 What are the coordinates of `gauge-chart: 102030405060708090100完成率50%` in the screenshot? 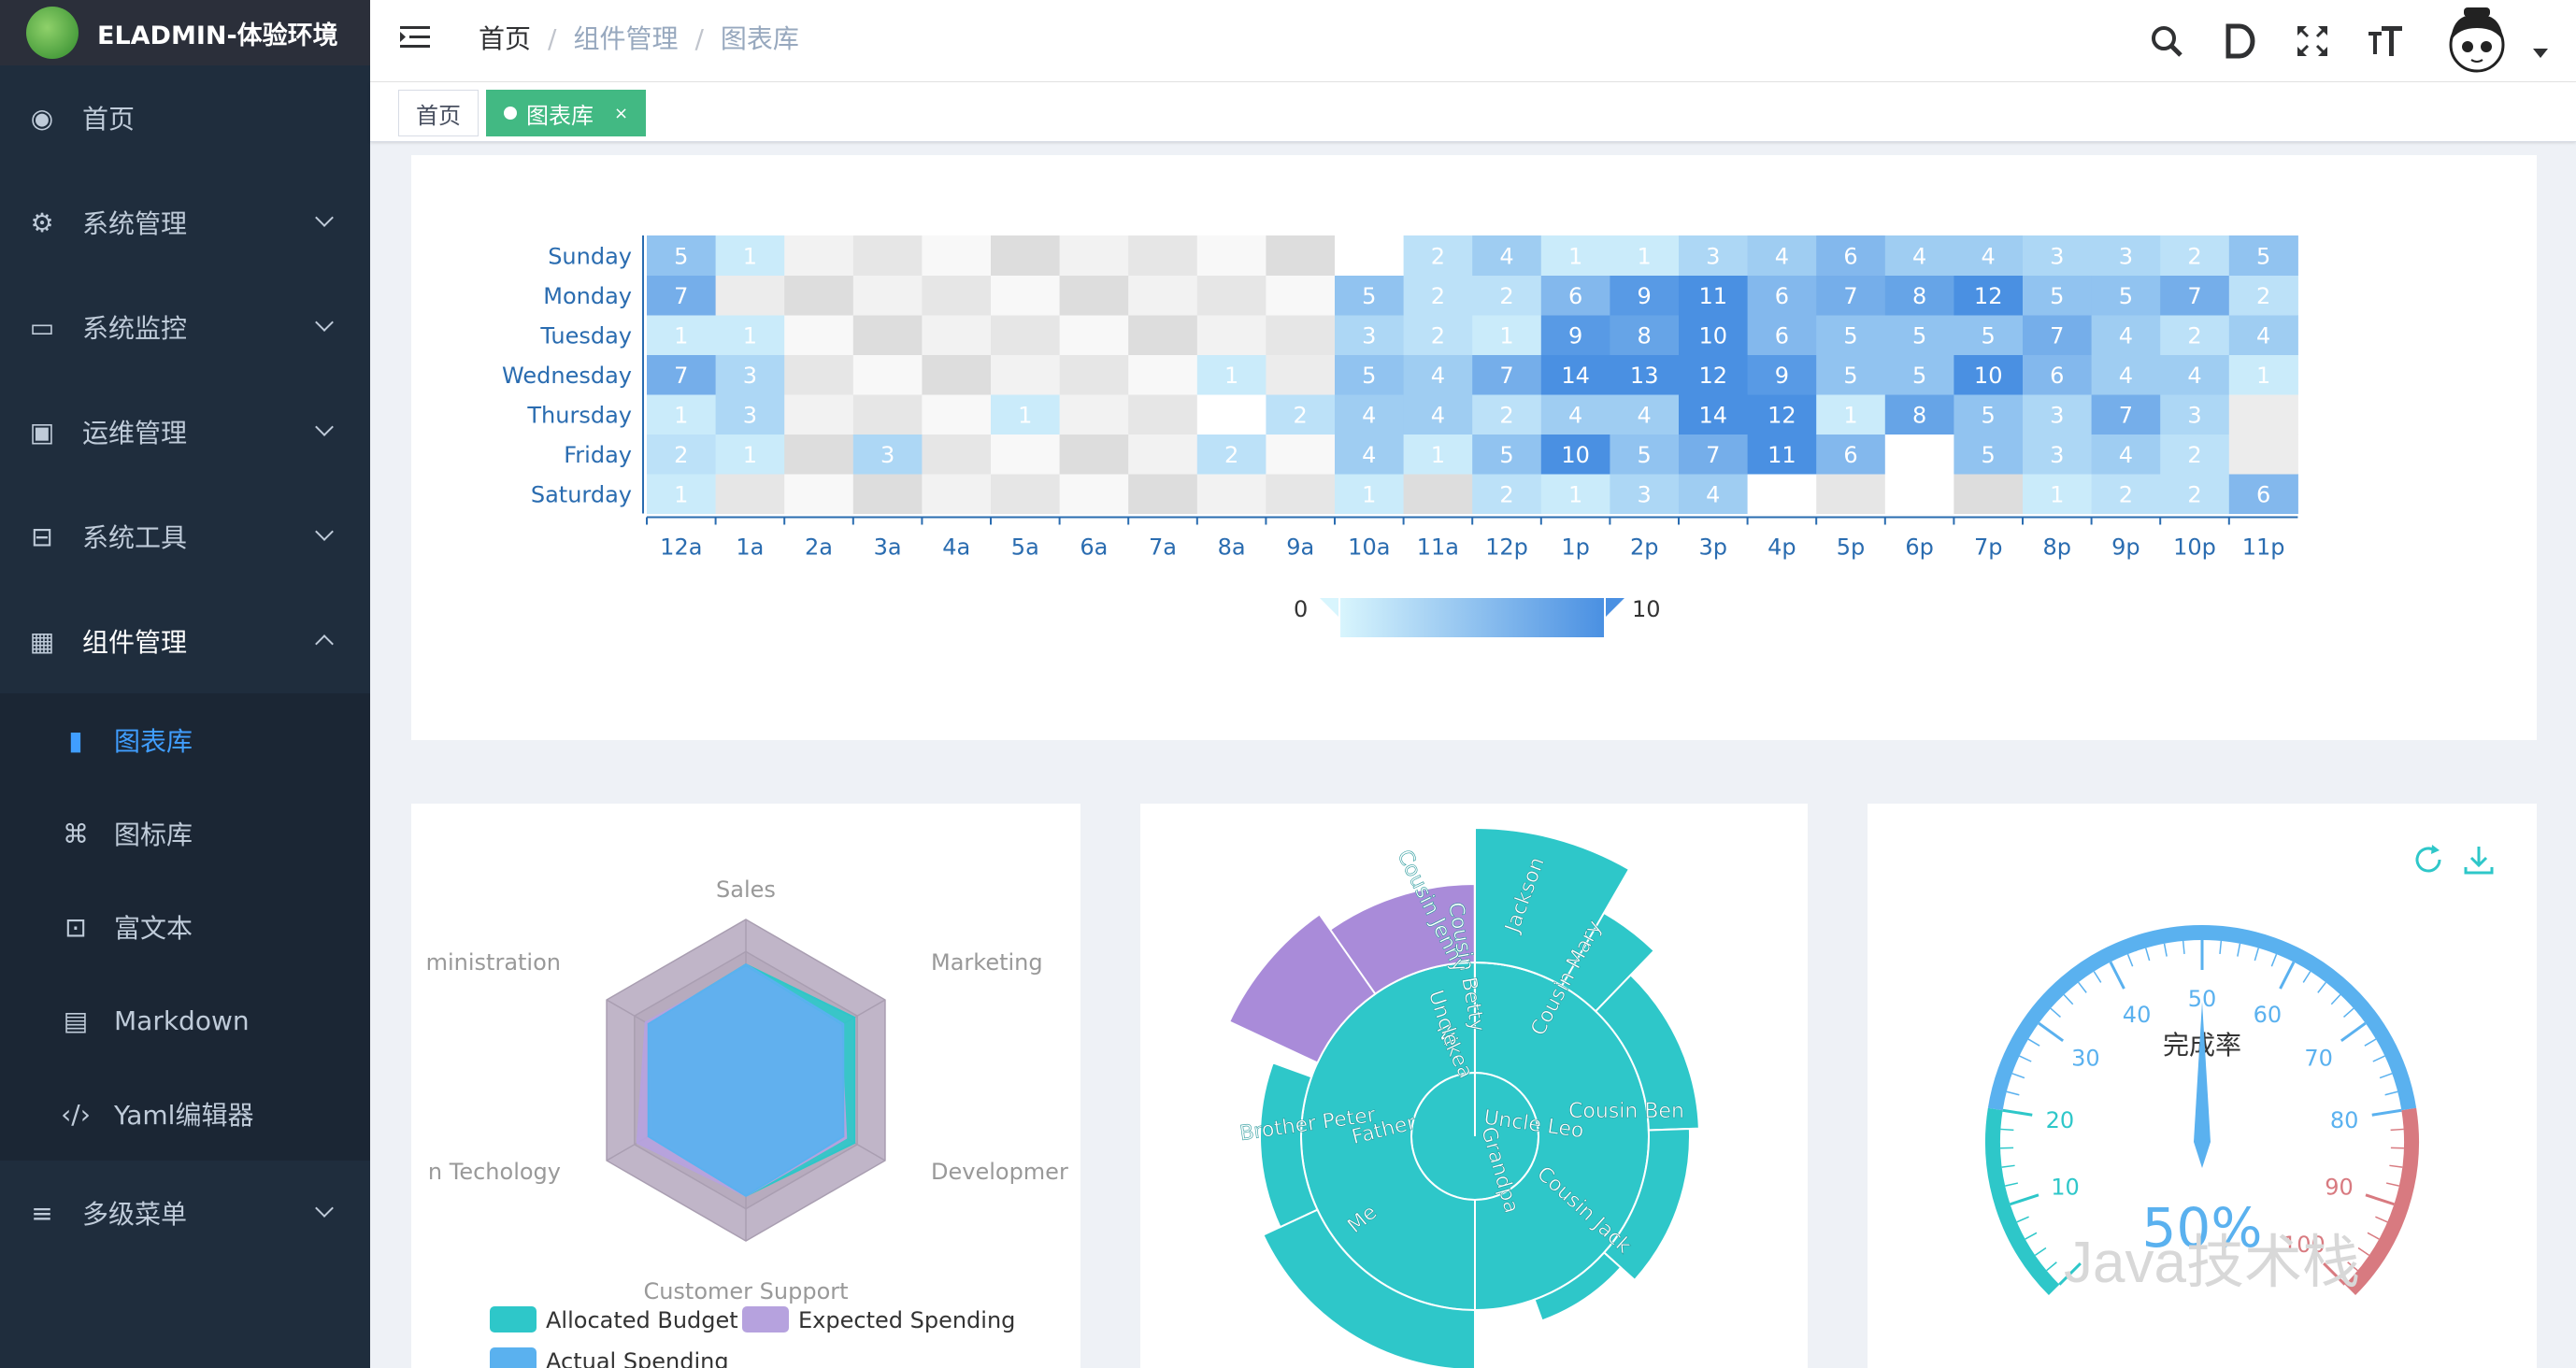 It's located at (2202, 1110).